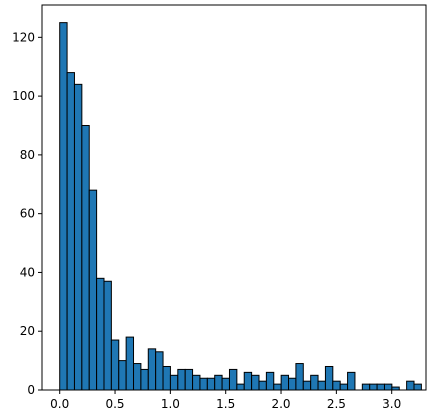 The width and height of the screenshot is (435, 419). Describe the element at coordinates (27, 155) in the screenshot. I see `y-tick-label: 80` at that location.